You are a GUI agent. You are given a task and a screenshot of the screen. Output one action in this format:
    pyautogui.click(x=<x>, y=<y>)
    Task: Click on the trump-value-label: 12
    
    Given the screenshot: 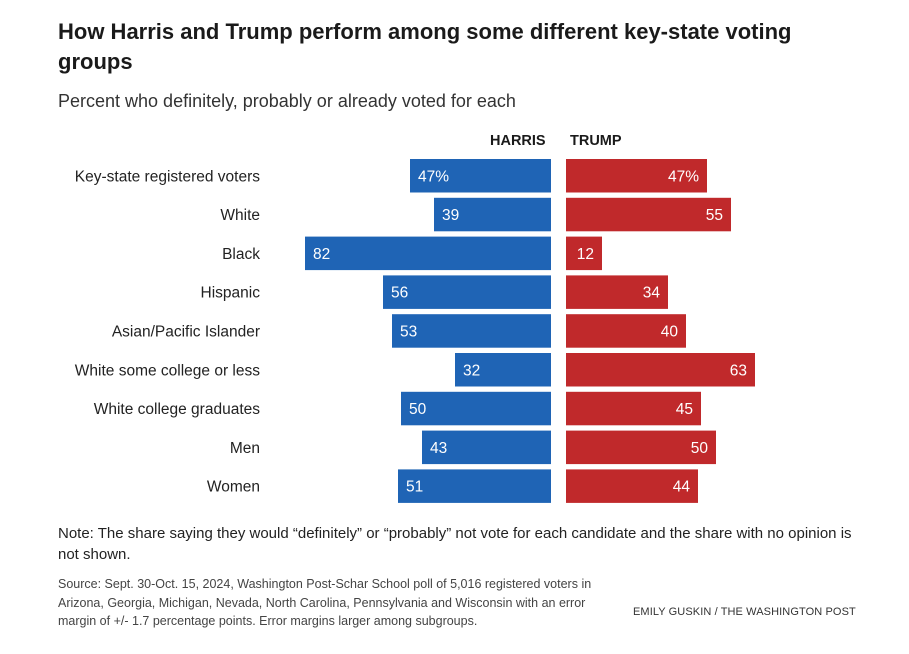 What is the action you would take?
    pyautogui.click(x=585, y=254)
    